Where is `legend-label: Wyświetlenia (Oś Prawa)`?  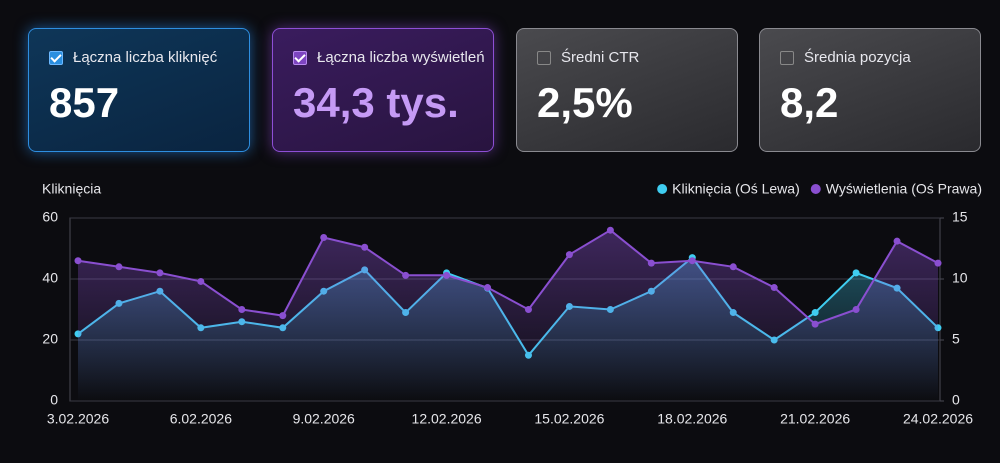 legend-label: Wyświetlenia (Oś Prawa) is located at coordinates (904, 189).